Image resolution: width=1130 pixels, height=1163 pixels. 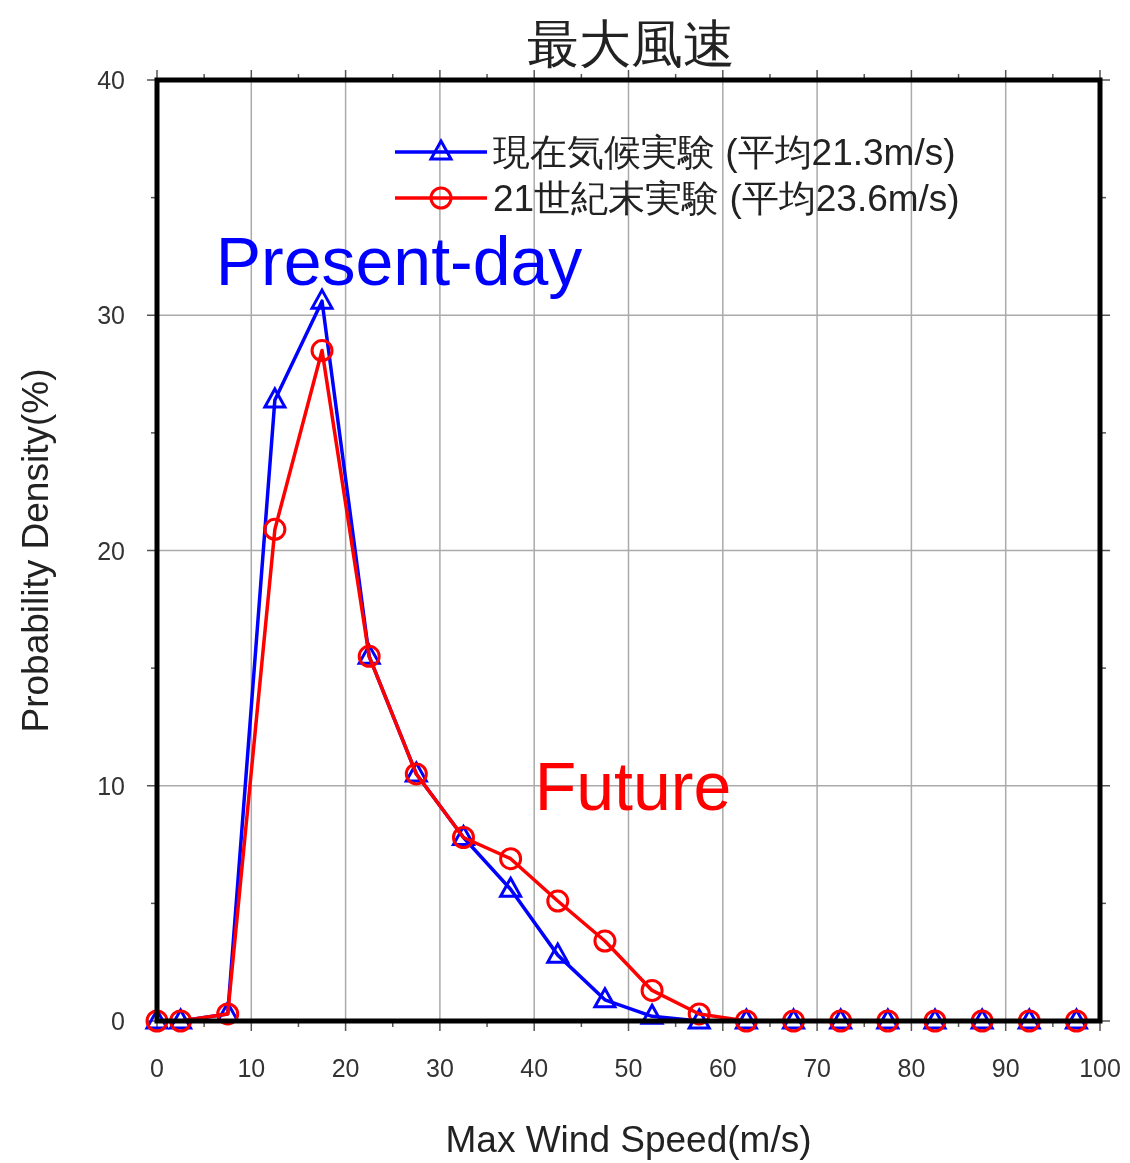 What do you see at coordinates (722, 1068) in the screenshot?
I see `x-tick-label: 60` at bounding box center [722, 1068].